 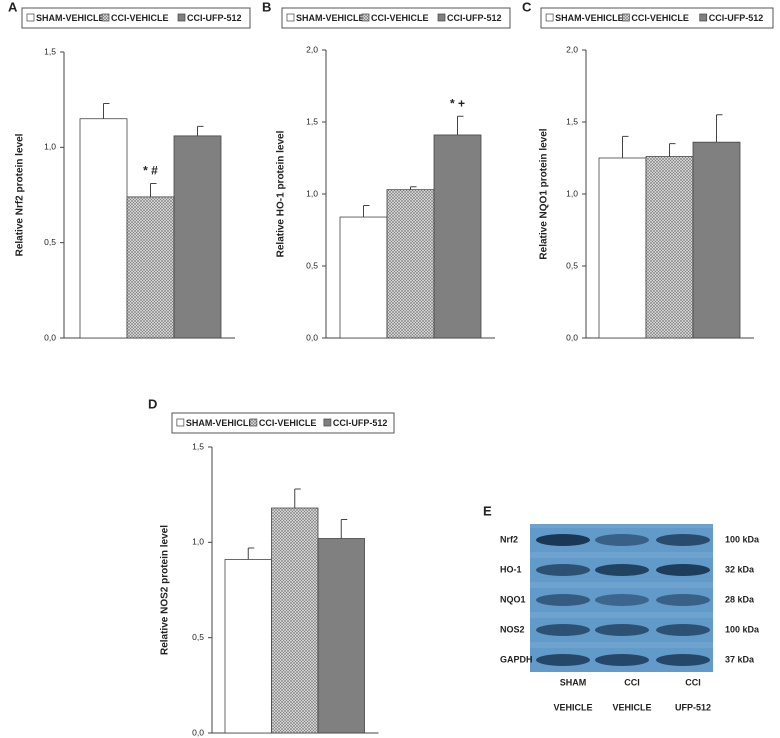 I want to click on size-label: 37 kDa, so click(x=740, y=659).